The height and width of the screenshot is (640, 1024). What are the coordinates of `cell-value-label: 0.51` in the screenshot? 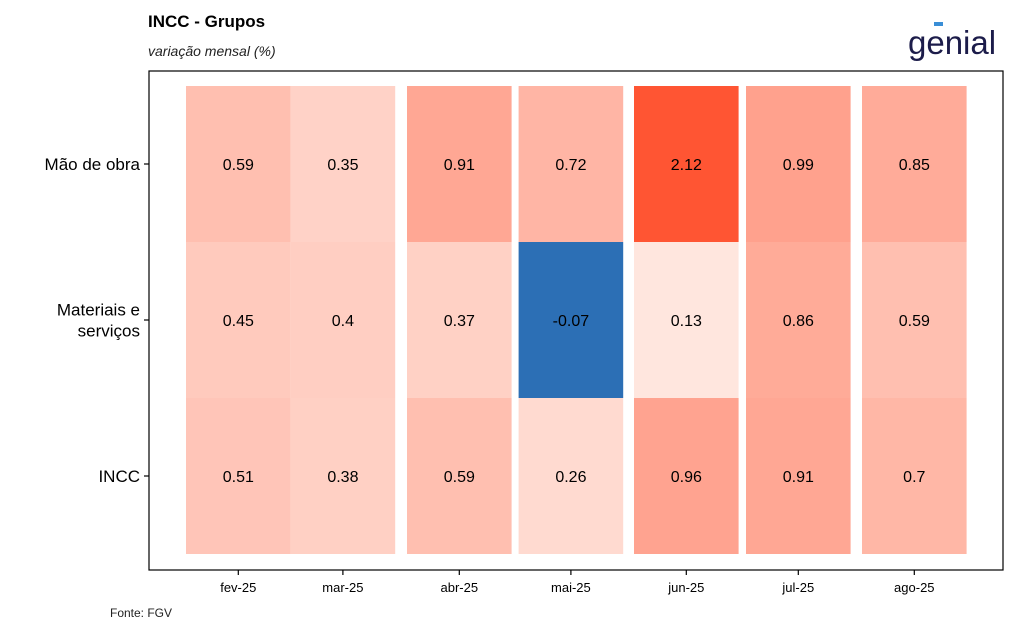 It's located at (238, 477).